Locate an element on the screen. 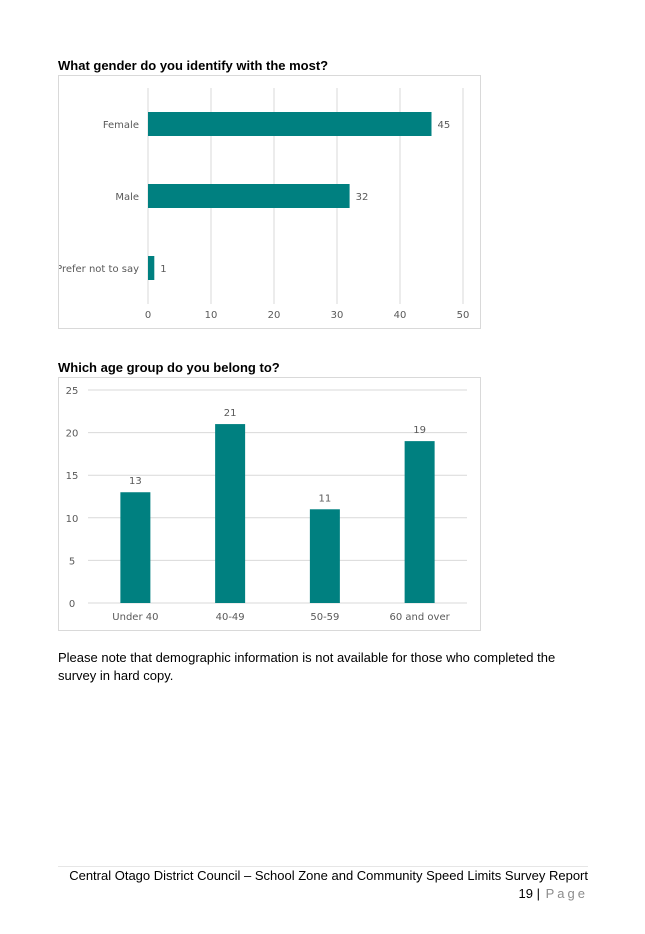  data-label: 32 is located at coordinates (362, 197).